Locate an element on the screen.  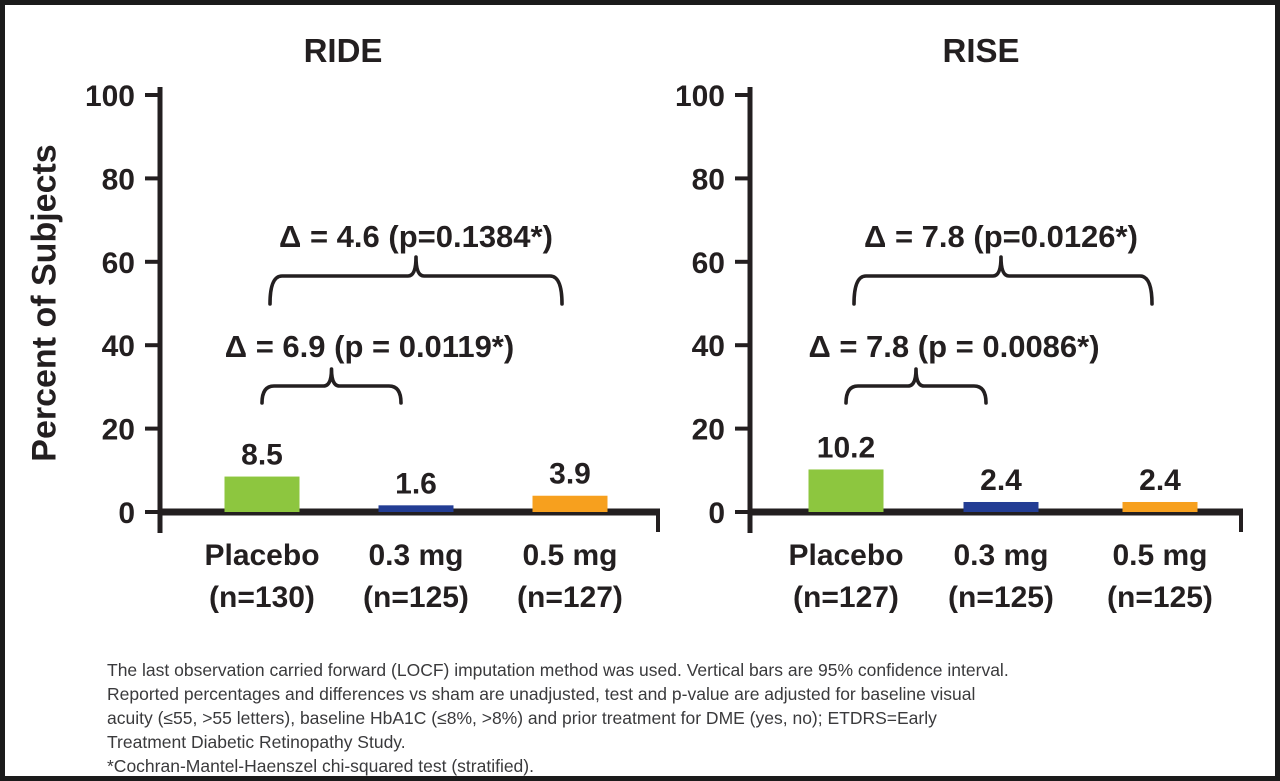
chart-title-rise: RISE is located at coordinates (980, 50).